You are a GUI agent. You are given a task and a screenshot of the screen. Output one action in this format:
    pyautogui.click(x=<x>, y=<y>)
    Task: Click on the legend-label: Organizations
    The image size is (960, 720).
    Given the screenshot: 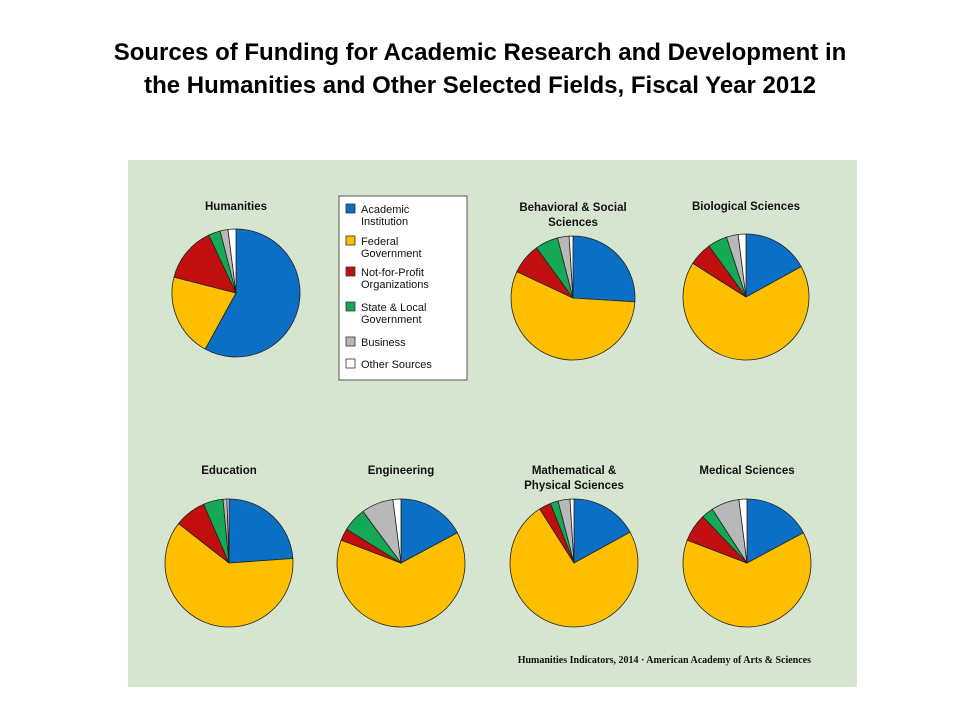 What is the action you would take?
    pyautogui.click(x=395, y=285)
    